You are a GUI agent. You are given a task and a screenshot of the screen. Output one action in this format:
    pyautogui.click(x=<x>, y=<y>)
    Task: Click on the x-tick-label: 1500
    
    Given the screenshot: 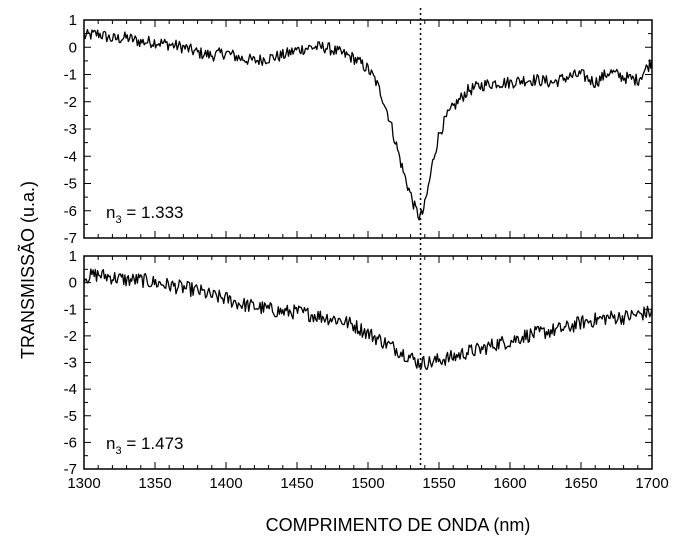 What is the action you would take?
    pyautogui.click(x=367, y=483)
    